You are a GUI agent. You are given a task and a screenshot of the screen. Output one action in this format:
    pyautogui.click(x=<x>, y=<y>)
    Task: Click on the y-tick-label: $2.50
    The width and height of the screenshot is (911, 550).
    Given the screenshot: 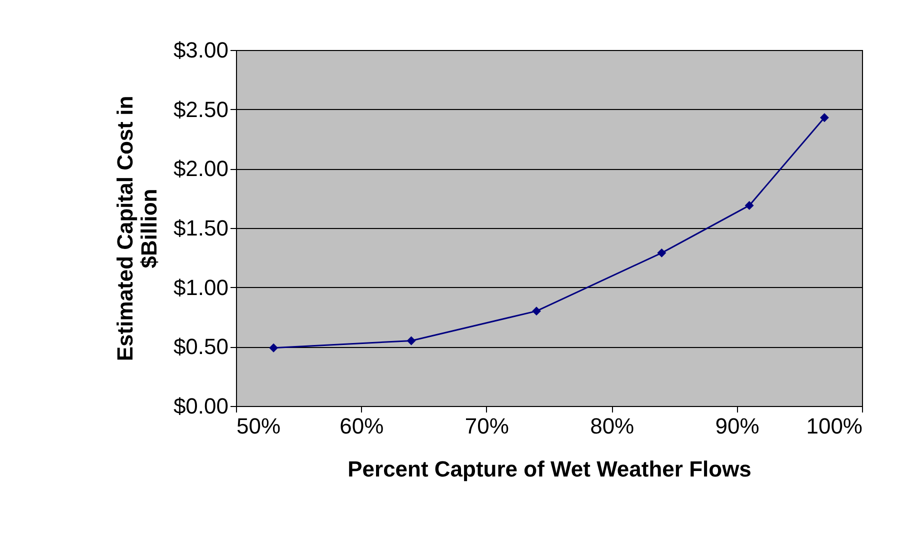 What is the action you would take?
    pyautogui.click(x=200, y=109)
    